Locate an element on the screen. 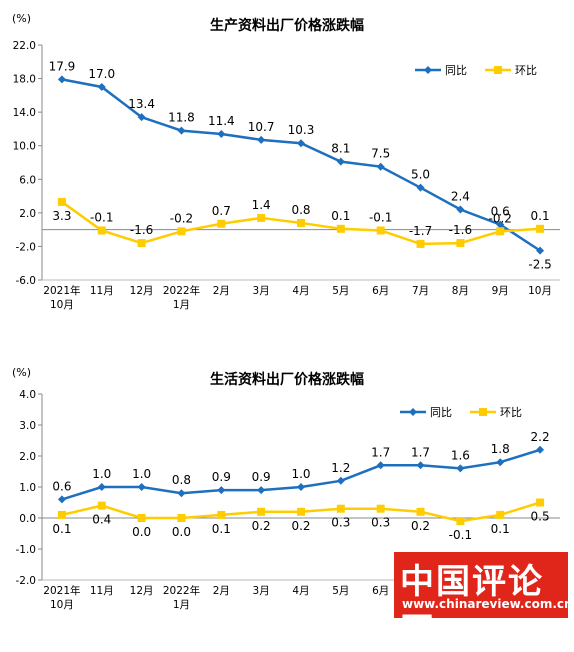  data-label-同比: 8.1 is located at coordinates (340, 149).